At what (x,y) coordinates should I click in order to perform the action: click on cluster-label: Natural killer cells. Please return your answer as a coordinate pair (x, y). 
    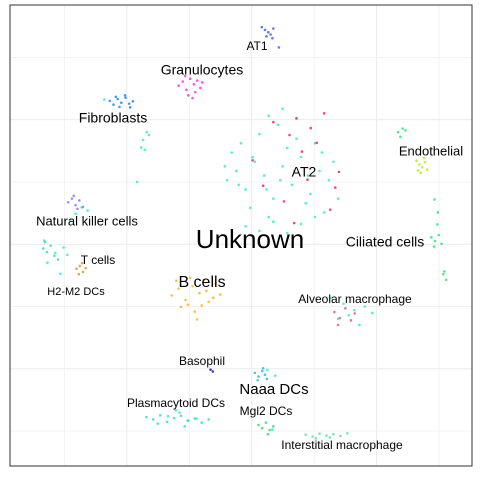
    Looking at the image, I should click on (87, 220).